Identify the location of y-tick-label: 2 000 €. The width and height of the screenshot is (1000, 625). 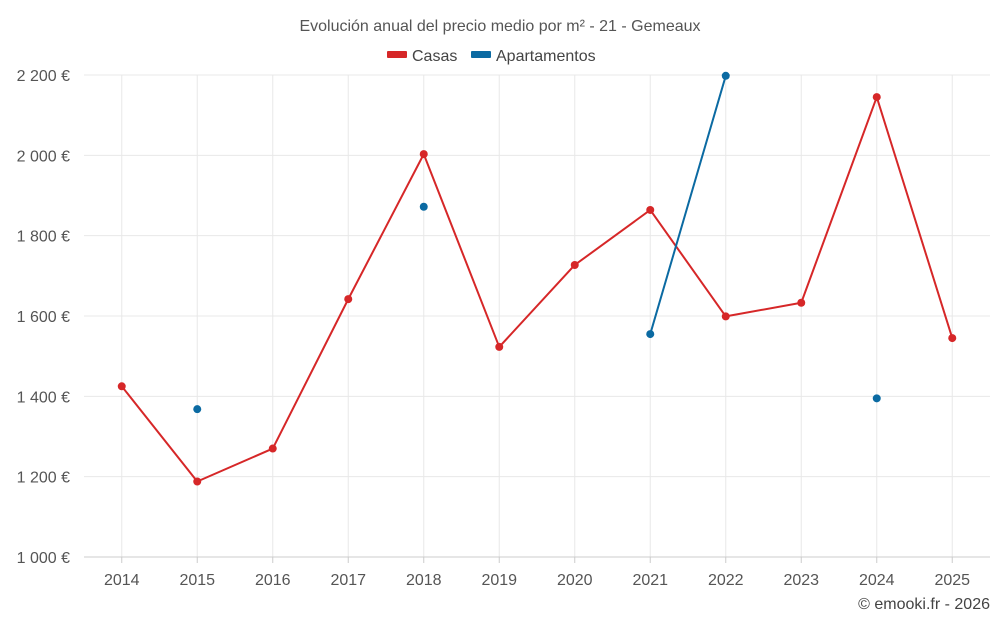
(43, 156).